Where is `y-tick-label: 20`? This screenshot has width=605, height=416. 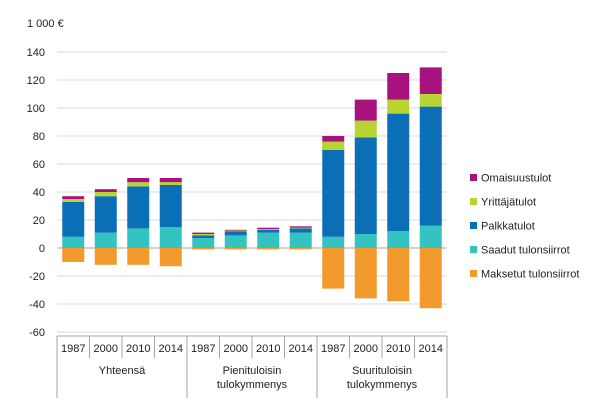 y-tick-label: 20 is located at coordinates (39, 221).